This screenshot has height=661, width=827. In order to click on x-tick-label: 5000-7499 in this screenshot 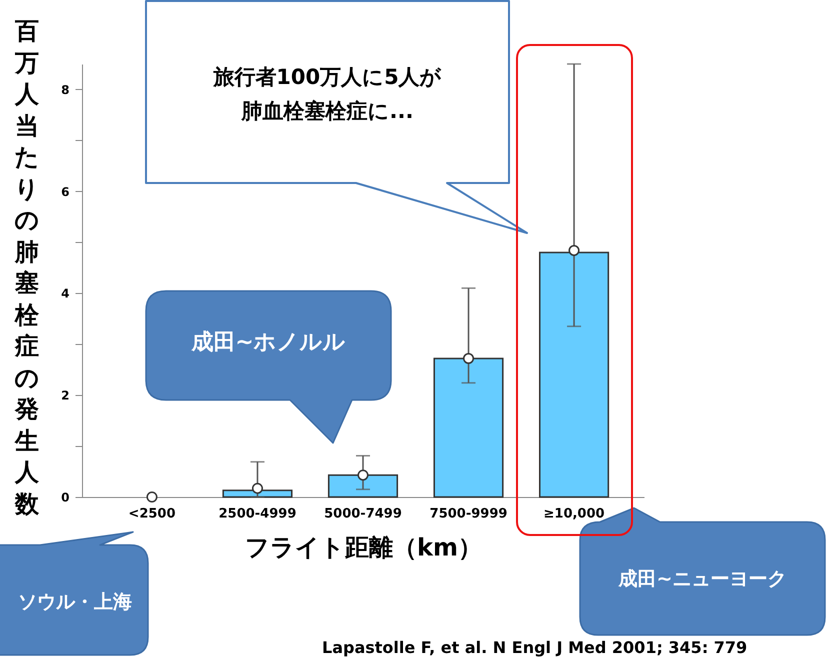, I will do `click(363, 514)`.